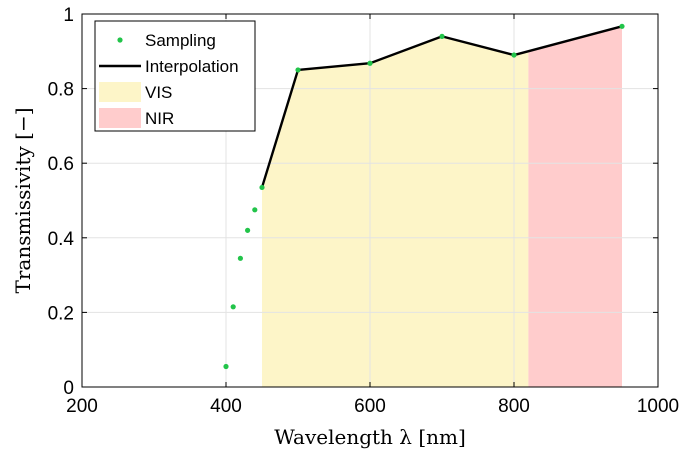  What do you see at coordinates (514, 406) in the screenshot?
I see `x-tick-label: 800` at bounding box center [514, 406].